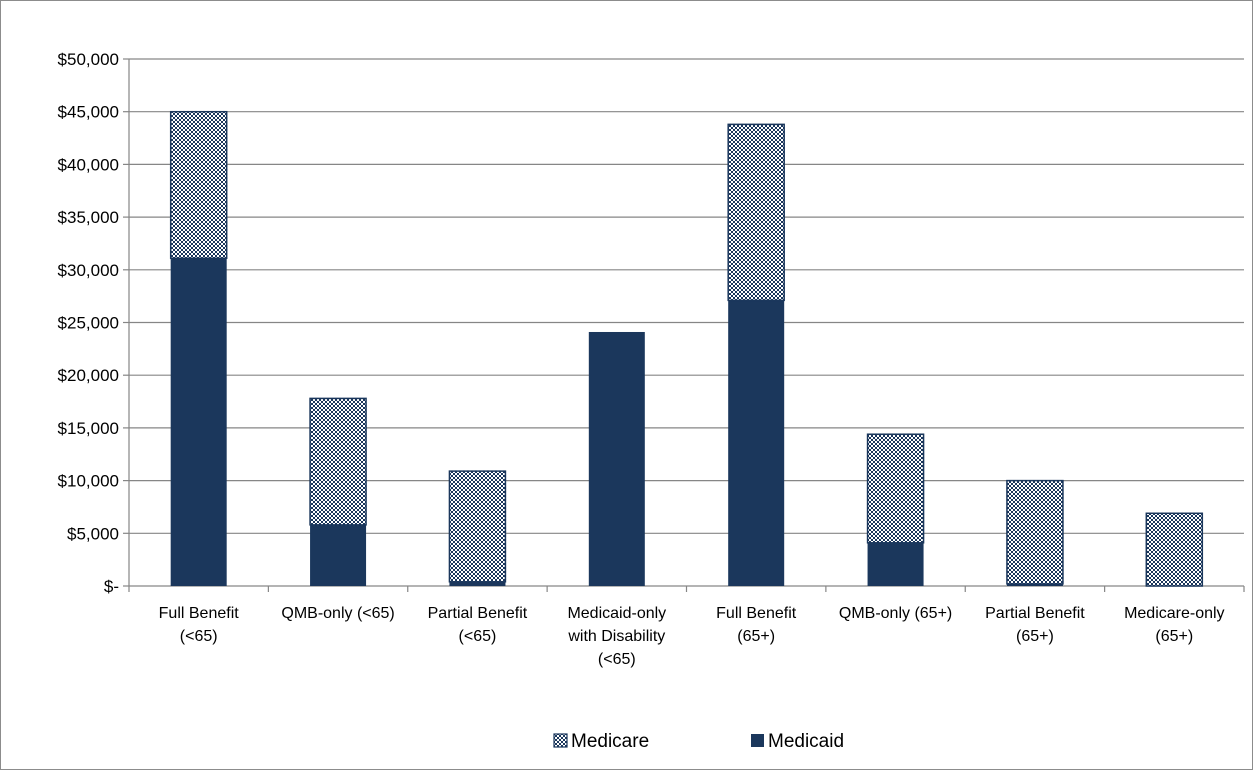  I want to click on y-tick-label: $-, so click(111, 586).